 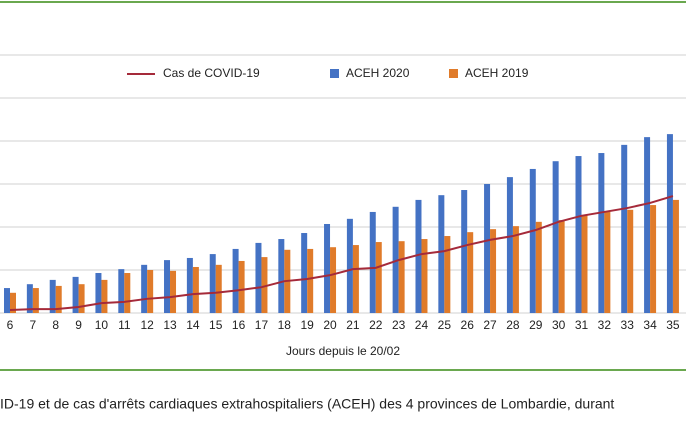 What do you see at coordinates (147, 325) in the screenshot?
I see `x-tick-label: 12` at bounding box center [147, 325].